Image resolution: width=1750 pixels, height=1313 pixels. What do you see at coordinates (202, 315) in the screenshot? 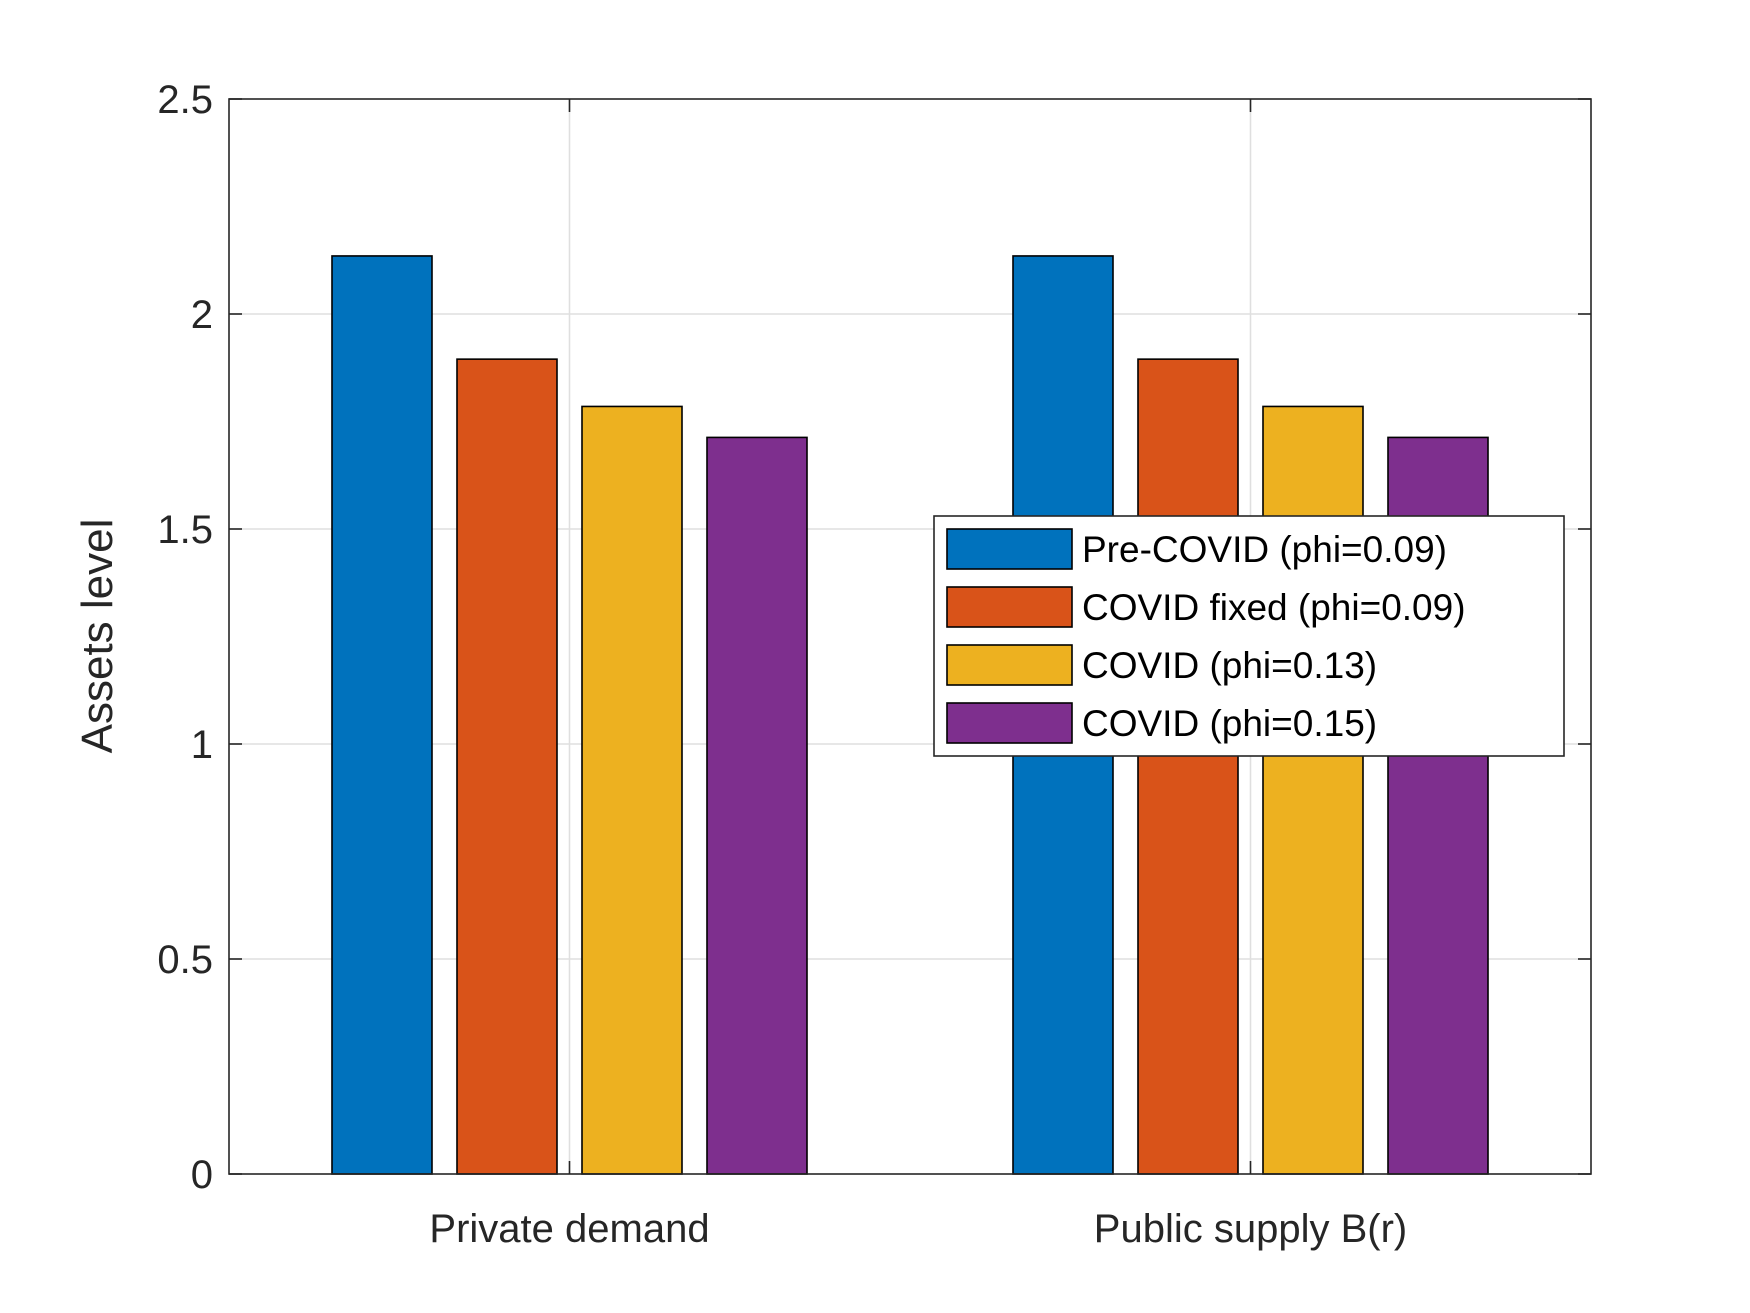
I see `y-tick-label: 2` at bounding box center [202, 315].